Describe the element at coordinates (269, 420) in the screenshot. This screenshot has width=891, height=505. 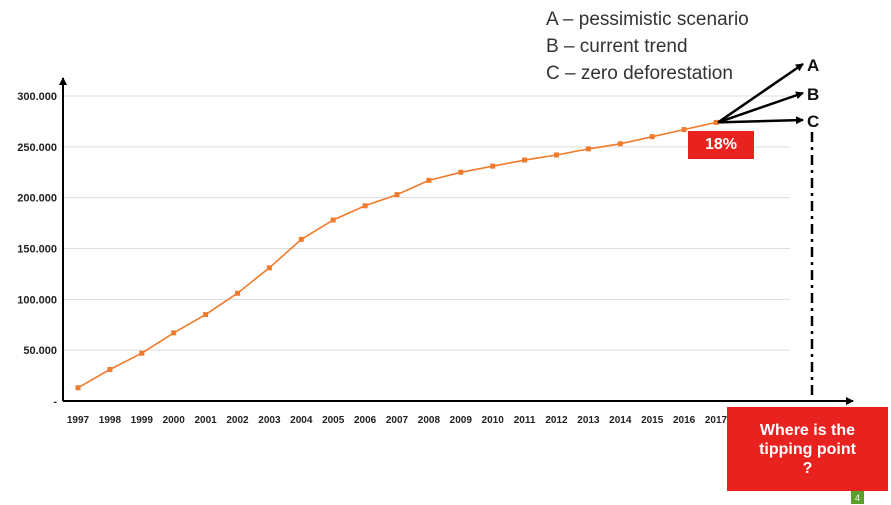
I see `x-tick-label: 2003` at that location.